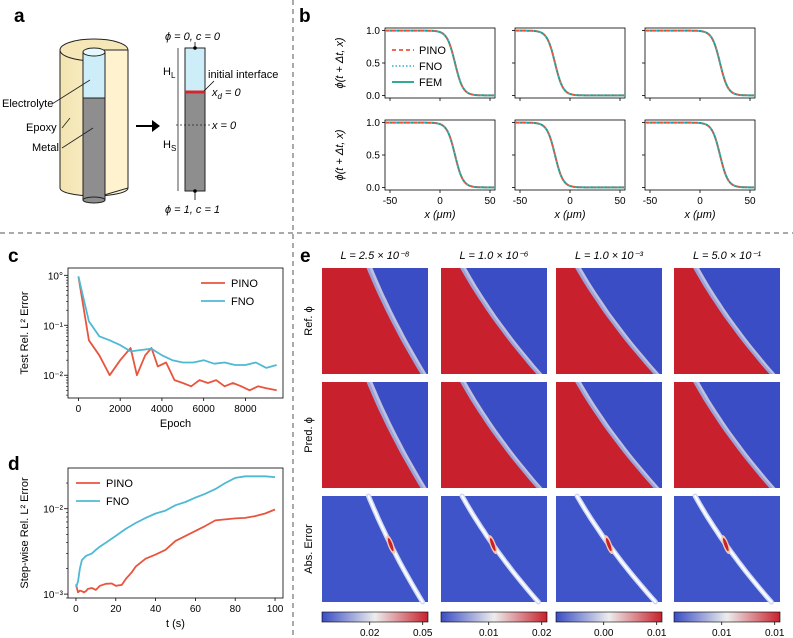 The width and height of the screenshot is (793, 638). I want to click on hs-main: H, so click(167, 145).